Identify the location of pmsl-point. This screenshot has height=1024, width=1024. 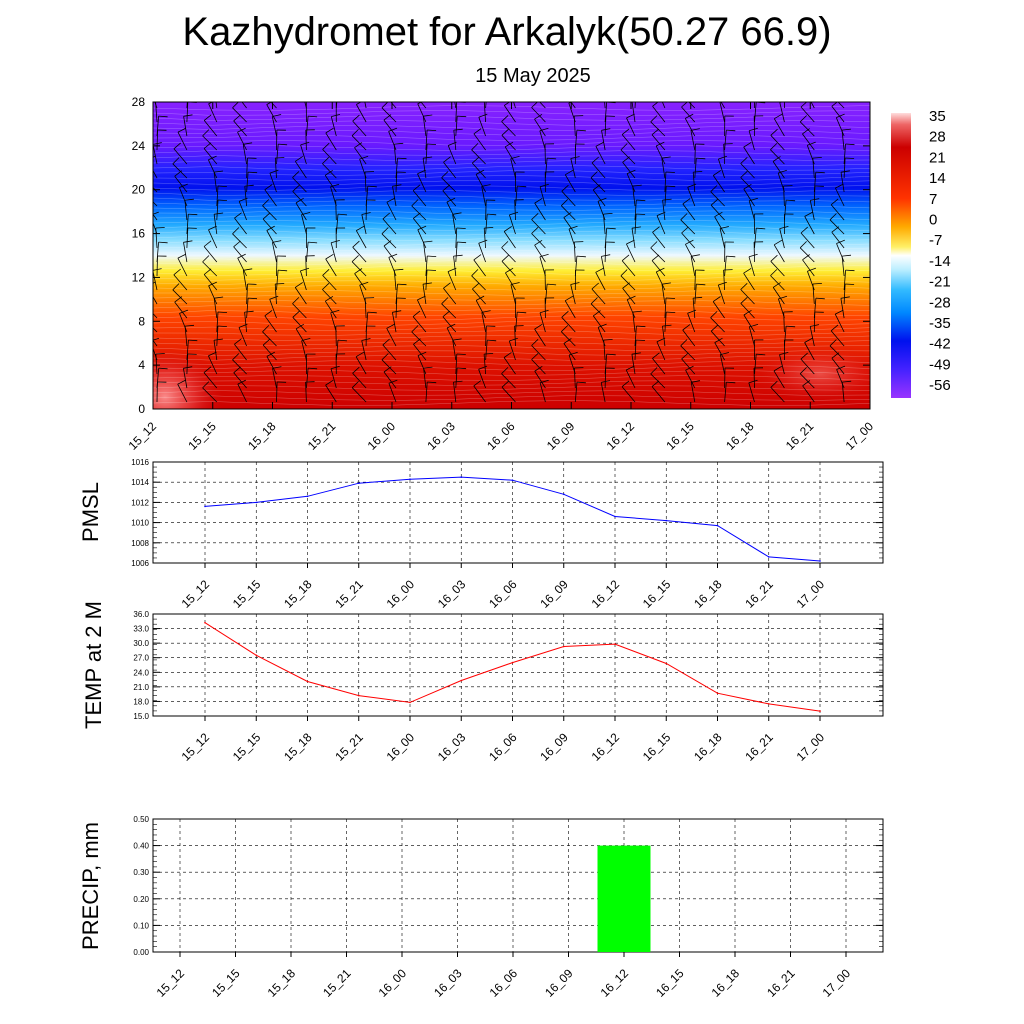
(256, 502).